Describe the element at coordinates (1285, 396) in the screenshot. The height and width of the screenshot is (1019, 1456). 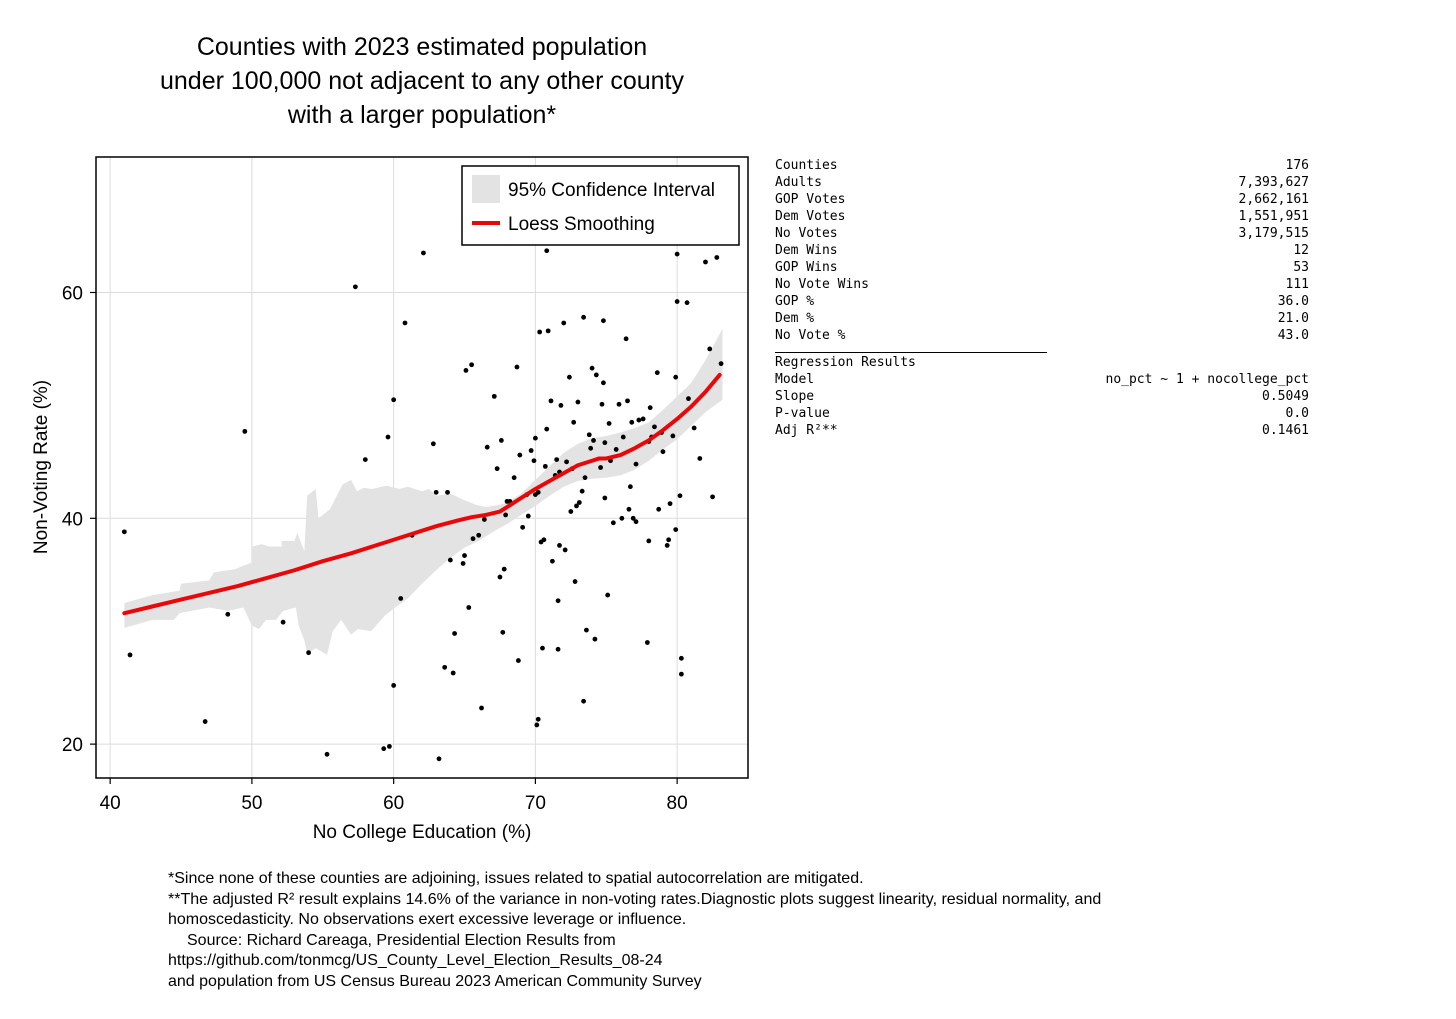
I see `stat-value: 0.5049` at that location.